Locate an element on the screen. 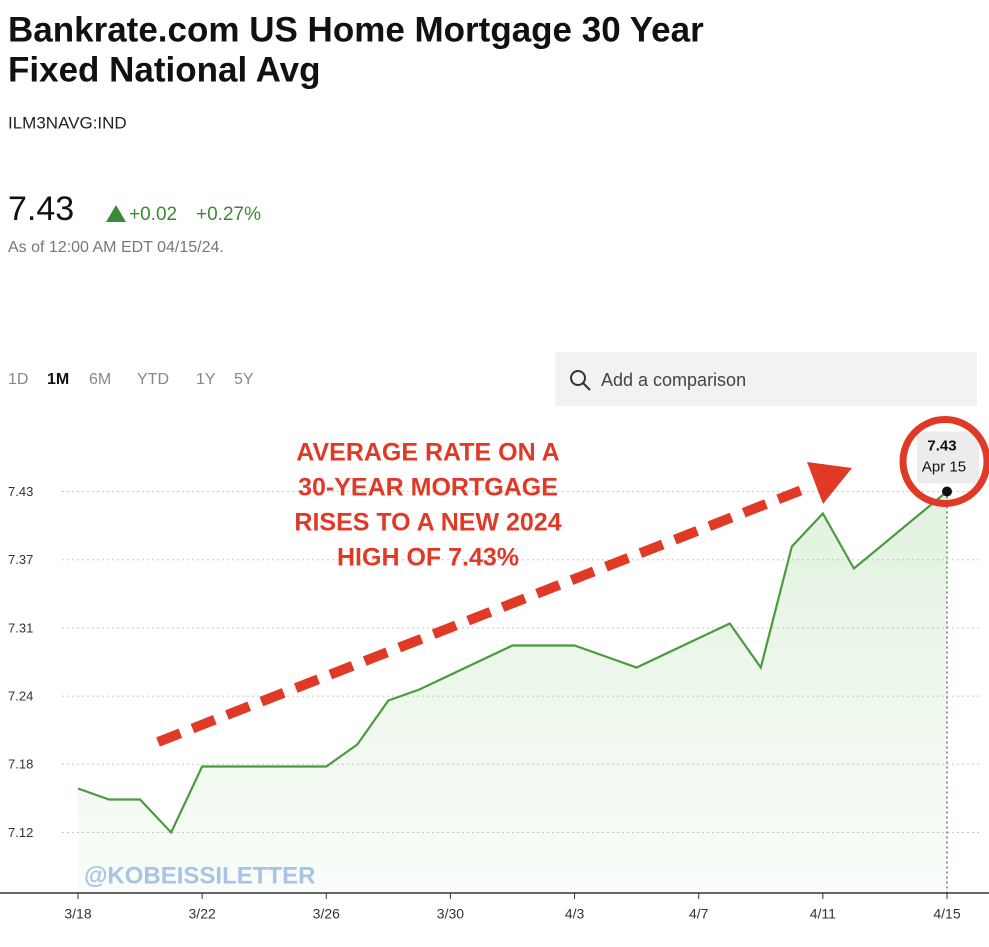 The height and width of the screenshot is (947, 989). price: 7.43 is located at coordinates (41, 209).